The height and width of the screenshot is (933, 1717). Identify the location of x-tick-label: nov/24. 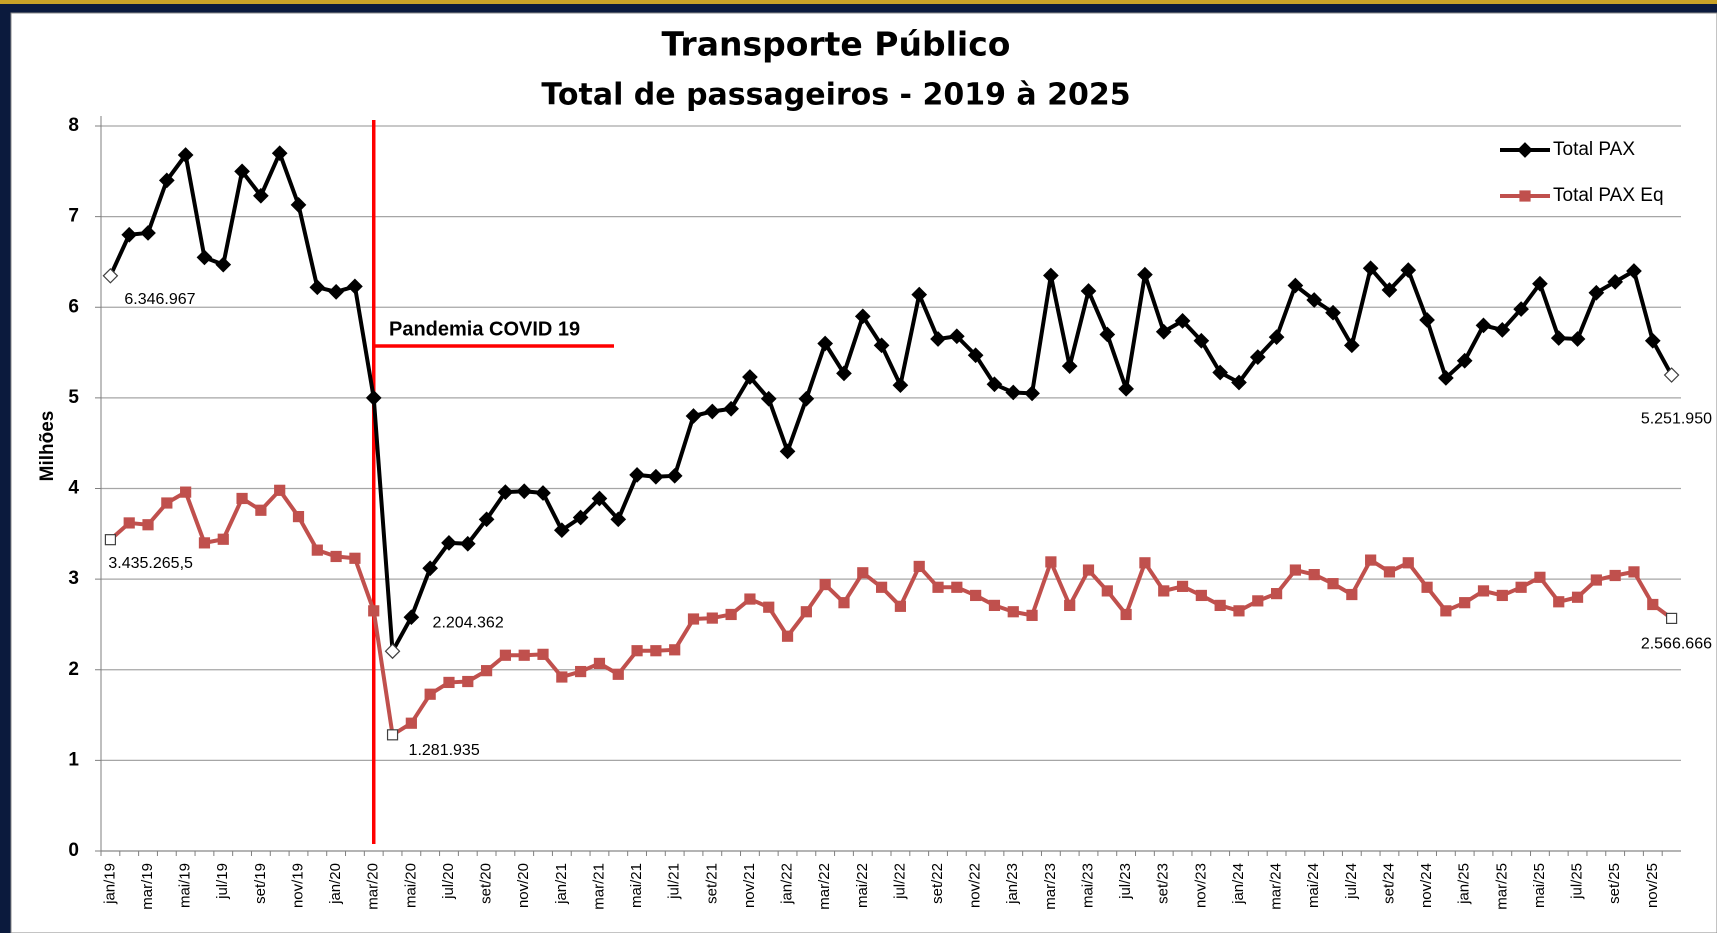
(1426, 885).